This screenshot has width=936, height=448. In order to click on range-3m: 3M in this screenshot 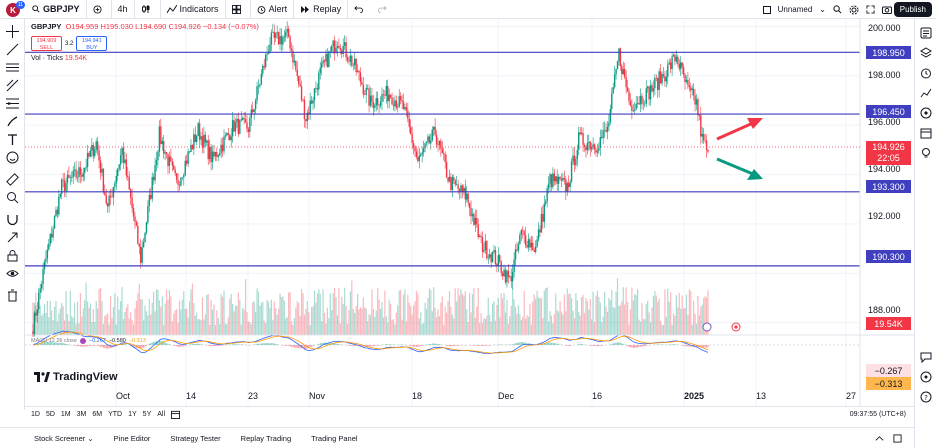, I will do `click(81, 414)`.